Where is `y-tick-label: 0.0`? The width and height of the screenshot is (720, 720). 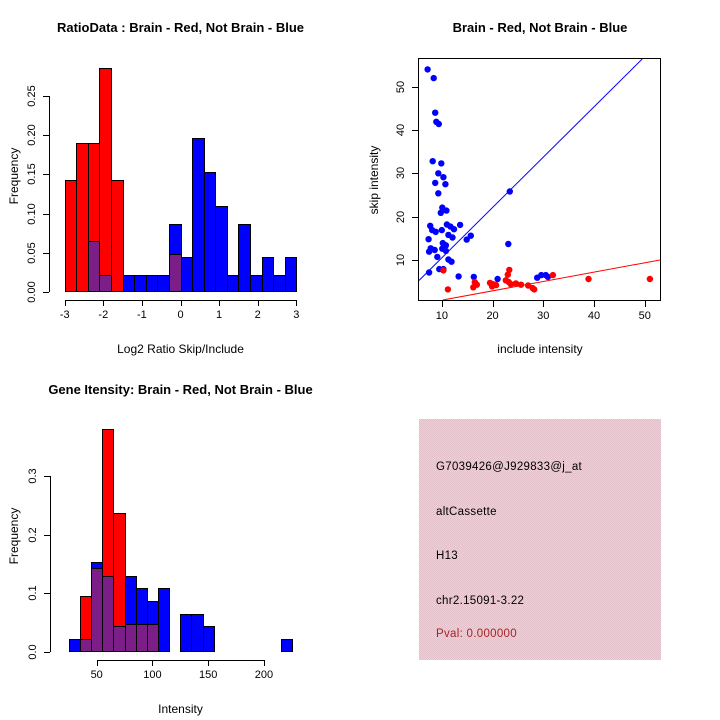 y-tick-label: 0.0 is located at coordinates (33, 652).